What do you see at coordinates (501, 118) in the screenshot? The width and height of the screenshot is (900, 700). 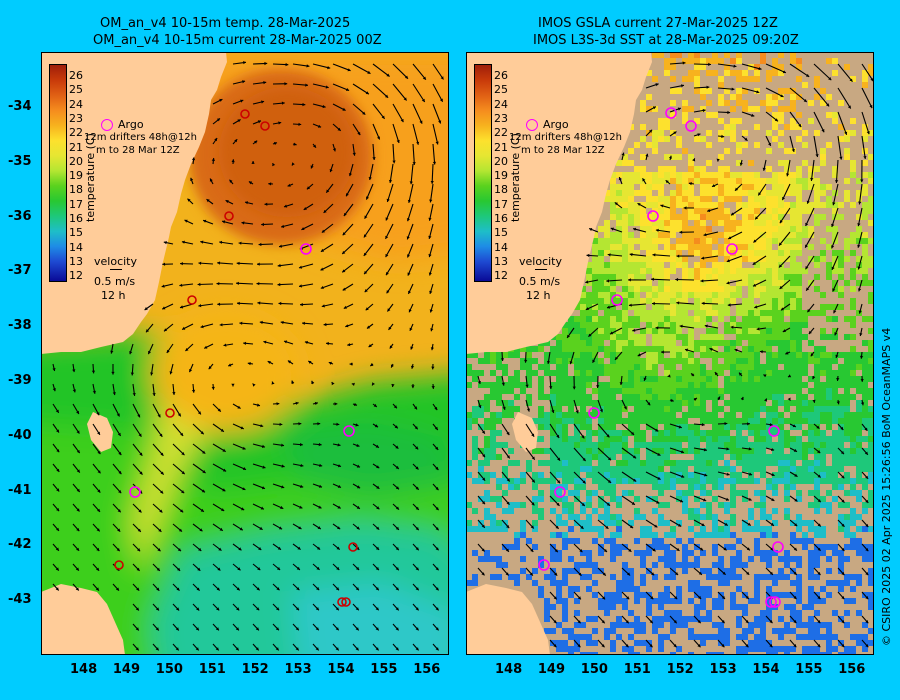 I see `right-colorbar-tick: 23` at bounding box center [501, 118].